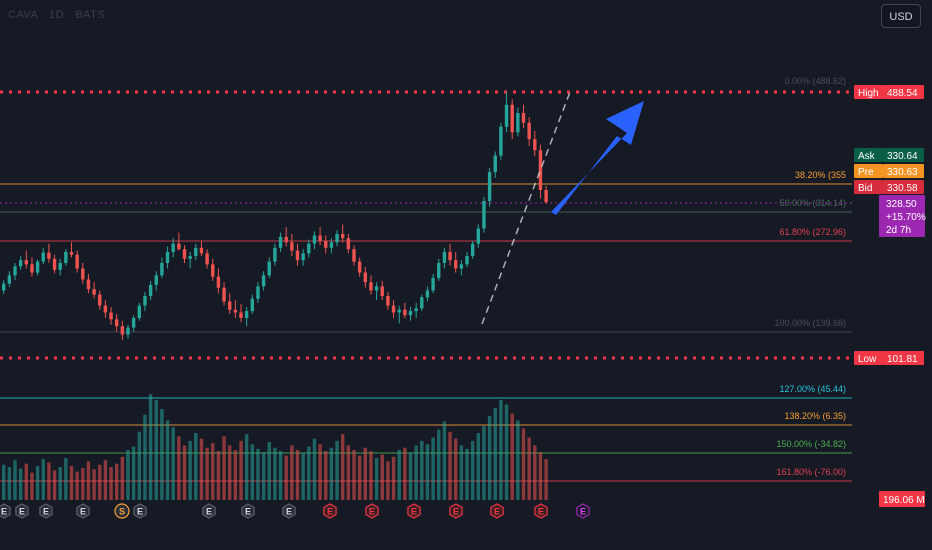 The height and width of the screenshot is (550, 932). I want to click on symbol-title: CAVA · 1D · BATS, so click(57, 15).